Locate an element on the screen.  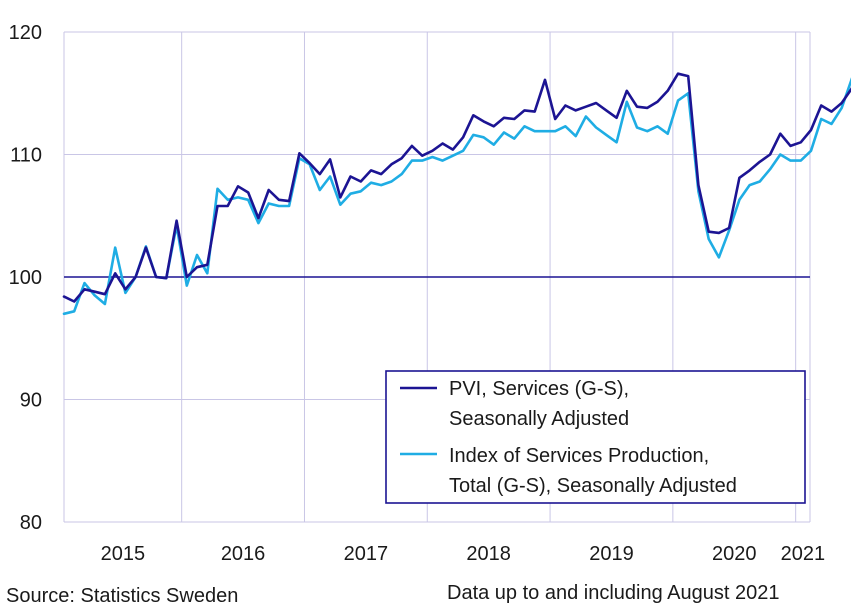
legend-label-pvi-line2: Seasonally Adjusted is located at coordinates (539, 419).